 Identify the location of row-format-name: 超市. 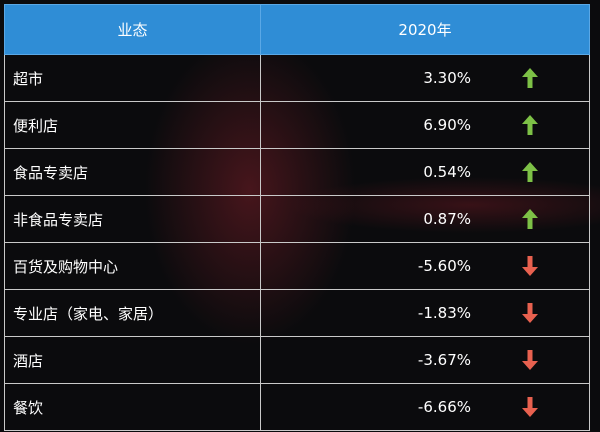
(132, 78).